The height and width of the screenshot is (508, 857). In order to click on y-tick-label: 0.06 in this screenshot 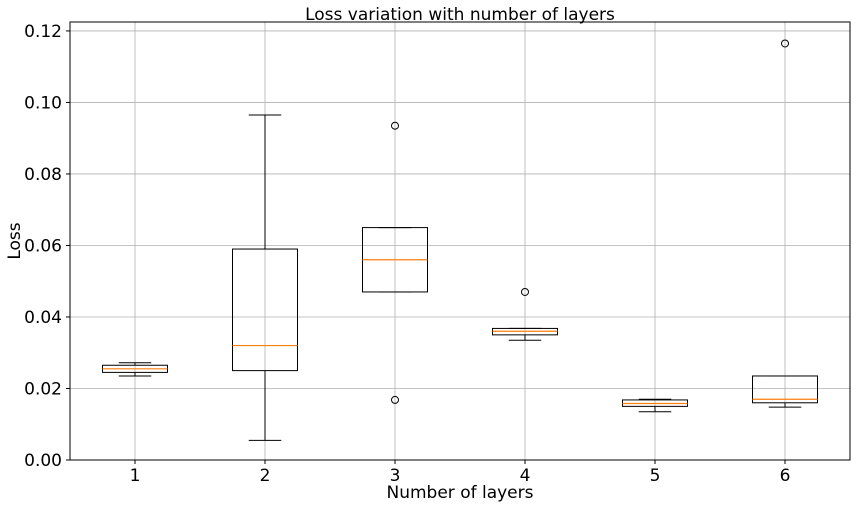, I will do `click(43, 246)`.